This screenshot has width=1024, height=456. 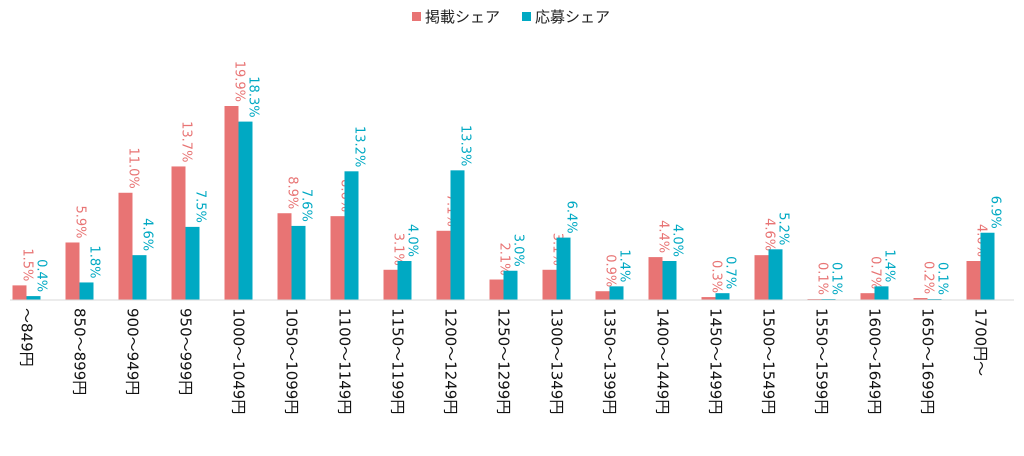 What do you see at coordinates (359, 146) in the screenshot?
I see `value-label-series-1-6: 13.2%` at bounding box center [359, 146].